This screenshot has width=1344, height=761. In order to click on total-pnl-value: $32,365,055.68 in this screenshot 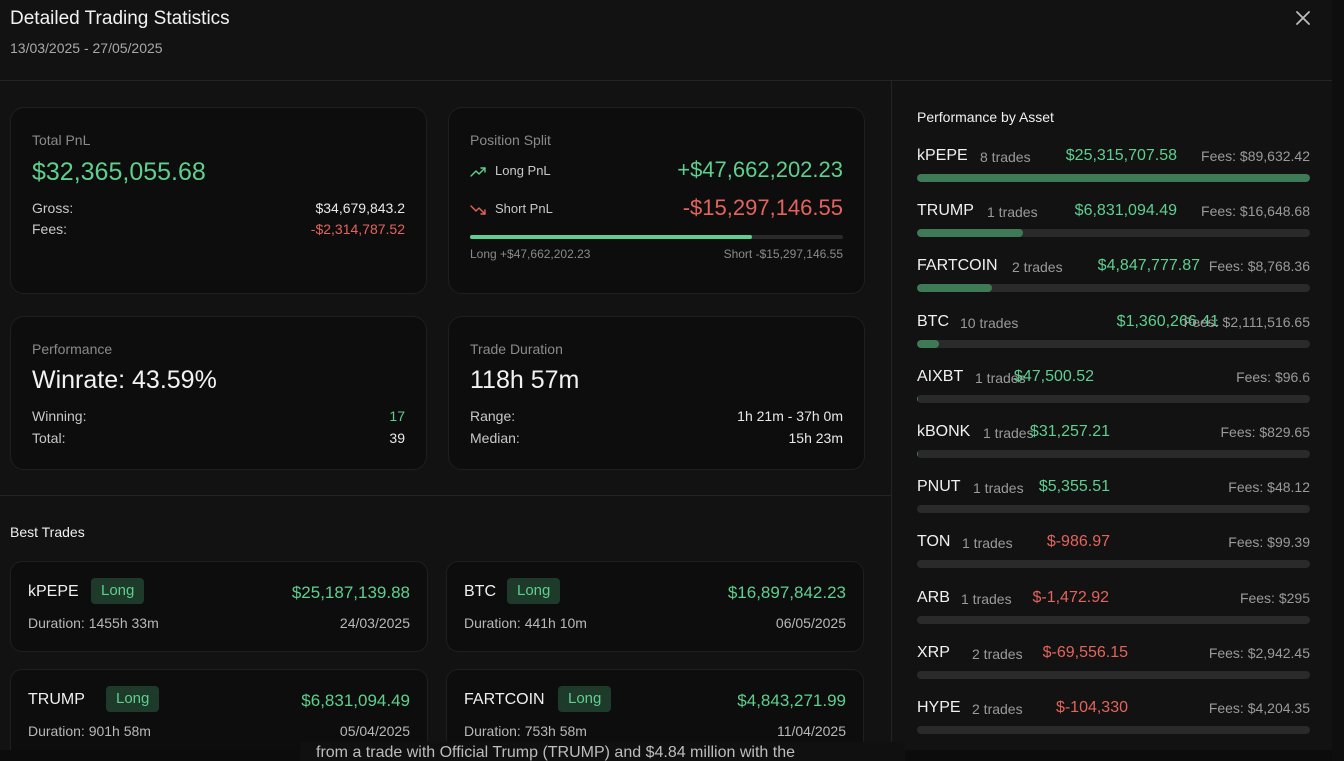, I will do `click(119, 172)`.